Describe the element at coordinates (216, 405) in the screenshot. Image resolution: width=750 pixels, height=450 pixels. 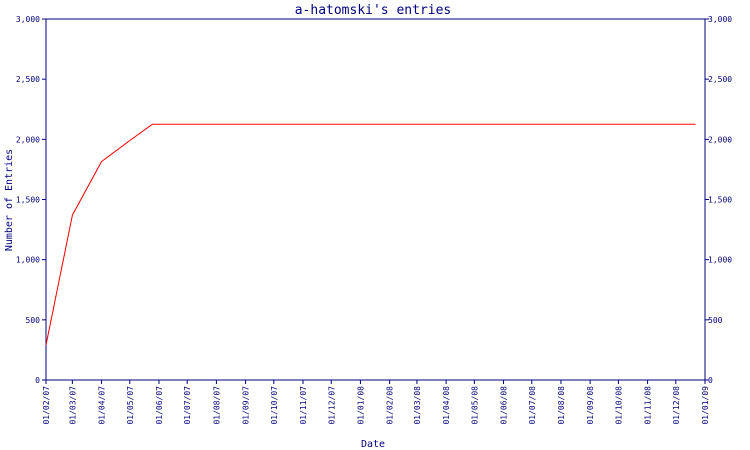
I see `x-tick-label: 01/08/07` at that location.